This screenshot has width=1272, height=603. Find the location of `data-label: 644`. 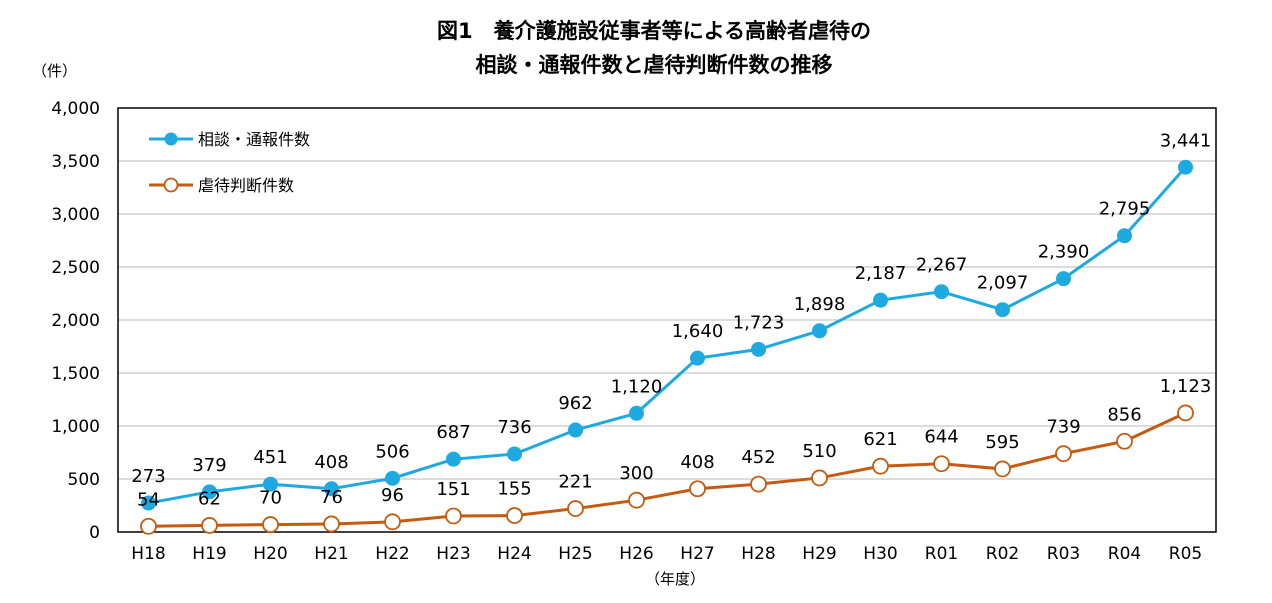

data-label: 644 is located at coordinates (941, 437).